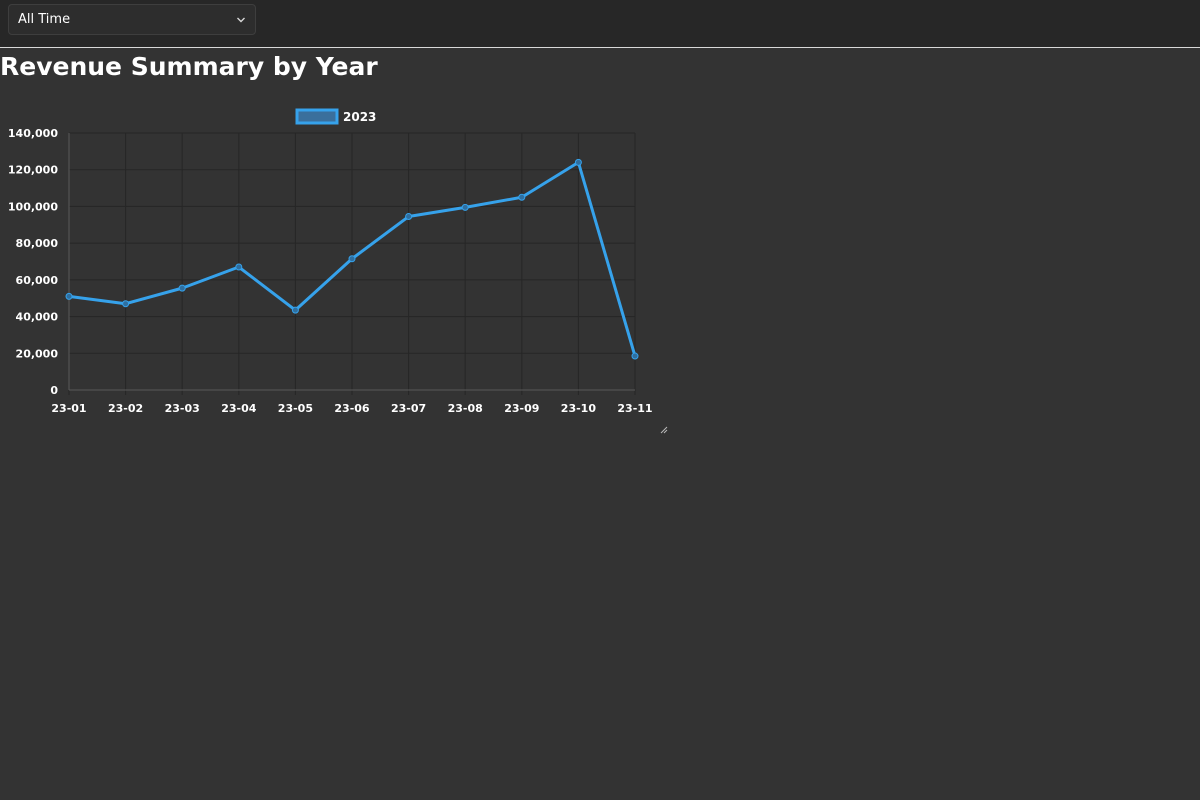 The width and height of the screenshot is (1200, 800). What do you see at coordinates (241, 20) in the screenshot?
I see `chevron-down-icon` at bounding box center [241, 20].